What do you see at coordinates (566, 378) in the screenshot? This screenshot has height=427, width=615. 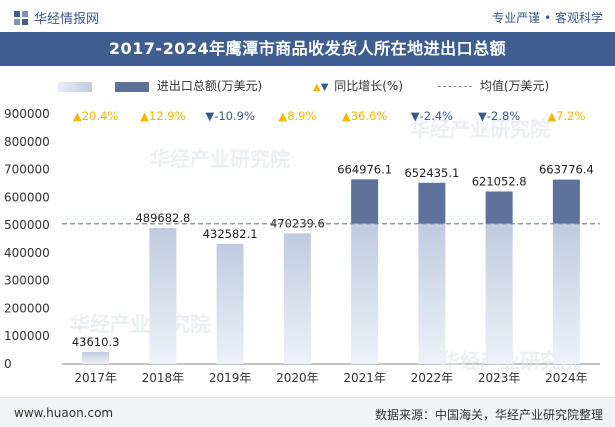 I see `x-tick-label: 2024年` at bounding box center [566, 378].